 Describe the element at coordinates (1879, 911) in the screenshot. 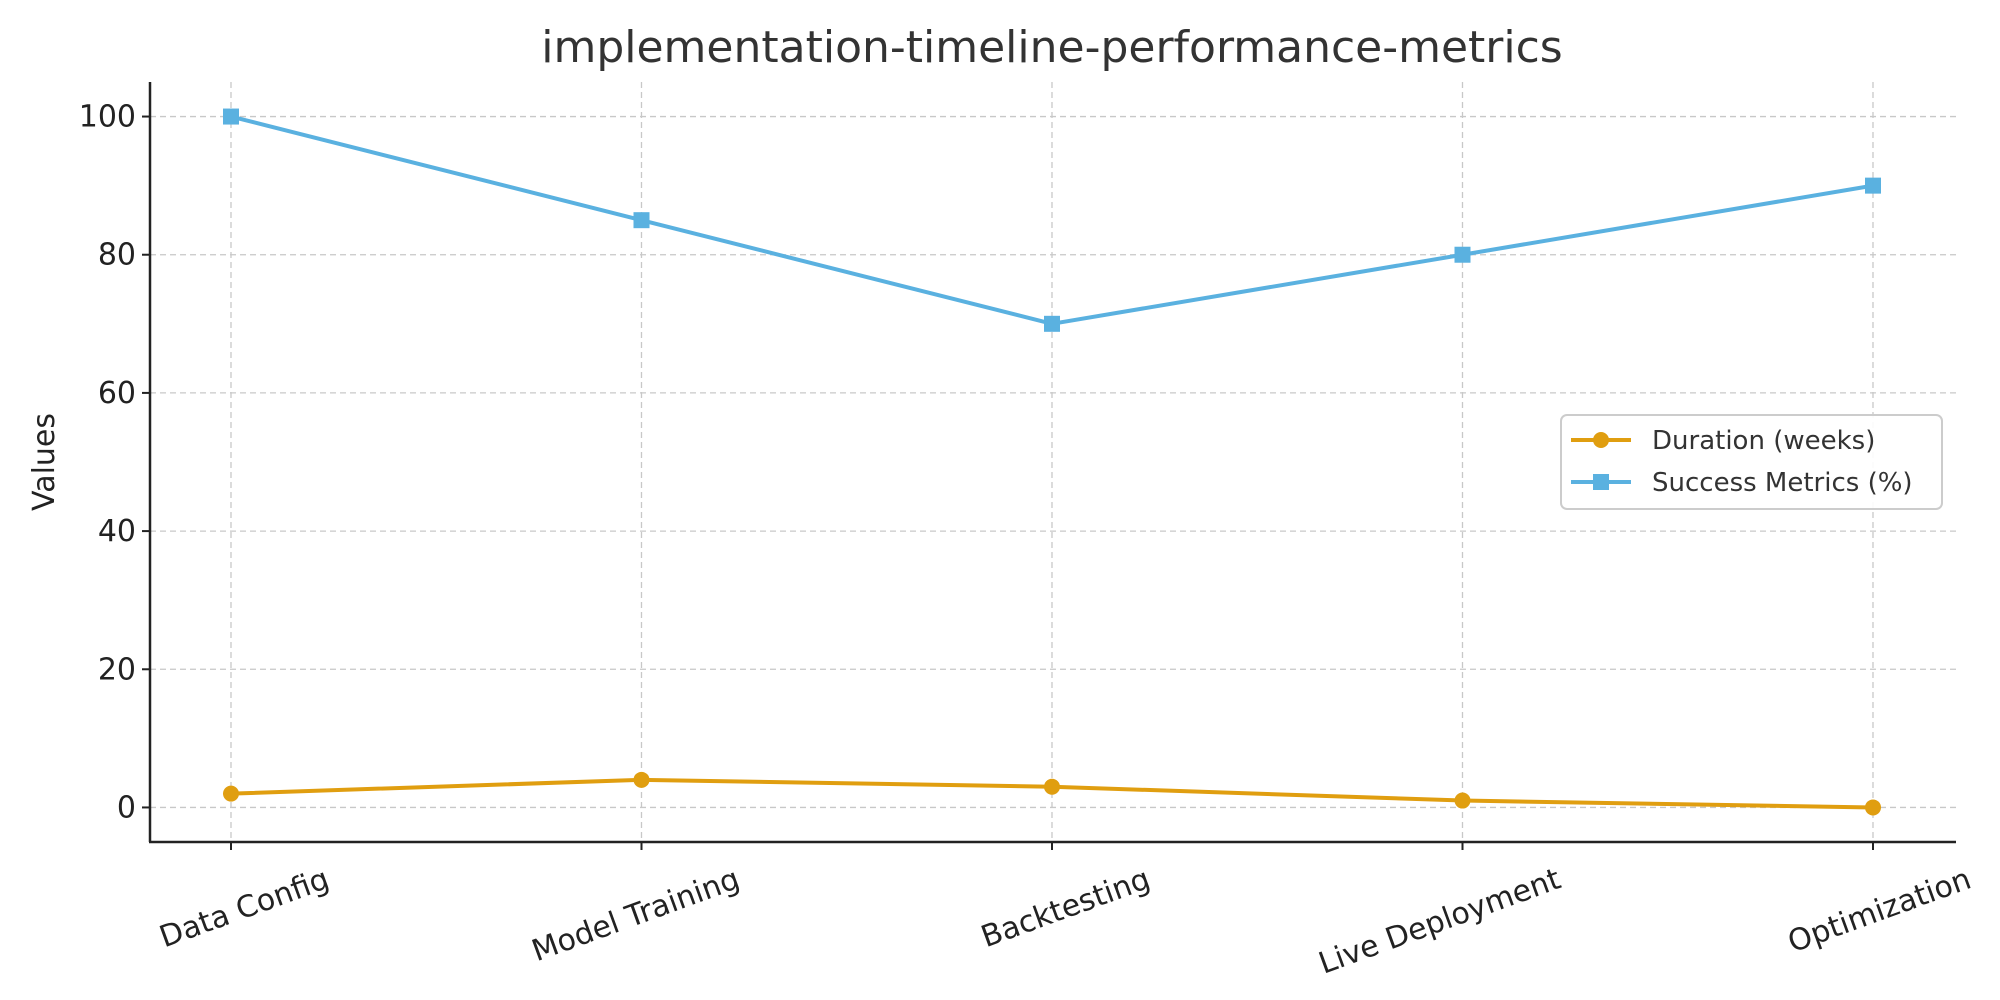

I see `x-tick-label: Optimization` at that location.